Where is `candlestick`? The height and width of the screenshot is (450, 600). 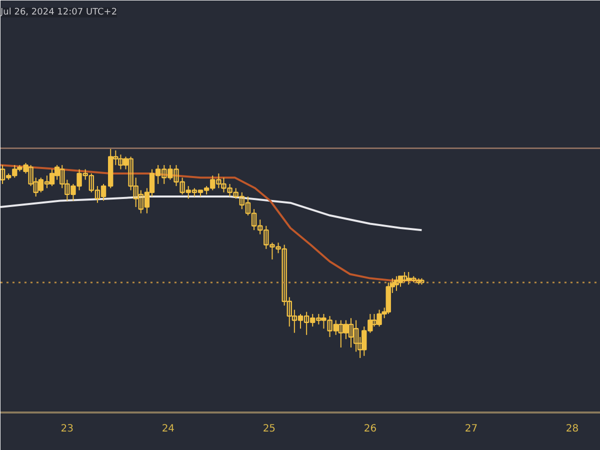 candlestick is located at coordinates (405, 277).